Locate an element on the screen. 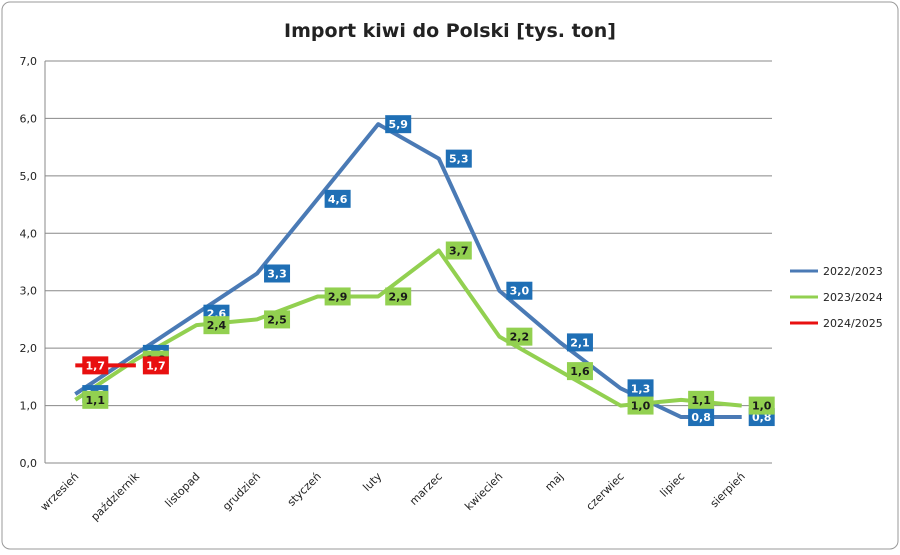  y-tick-label: 6,0 is located at coordinates (29, 118).